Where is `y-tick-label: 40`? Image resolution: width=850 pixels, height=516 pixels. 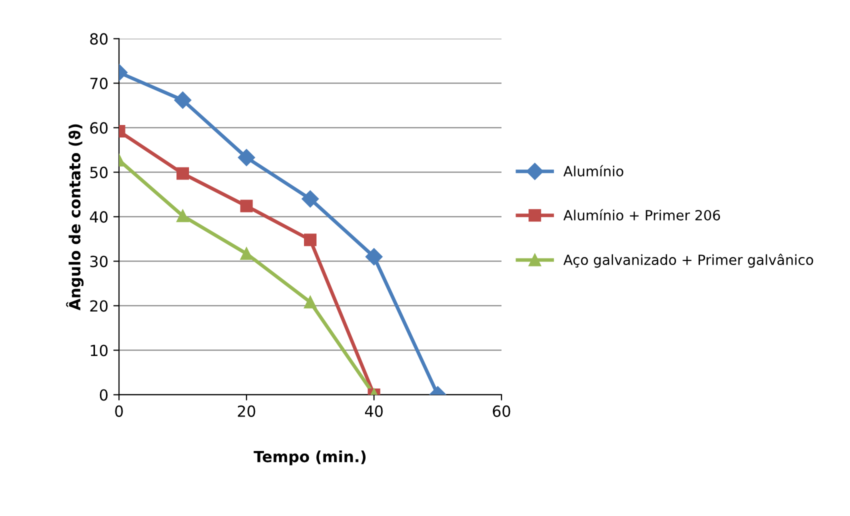 y-tick-label: 40 is located at coordinates (99, 217).